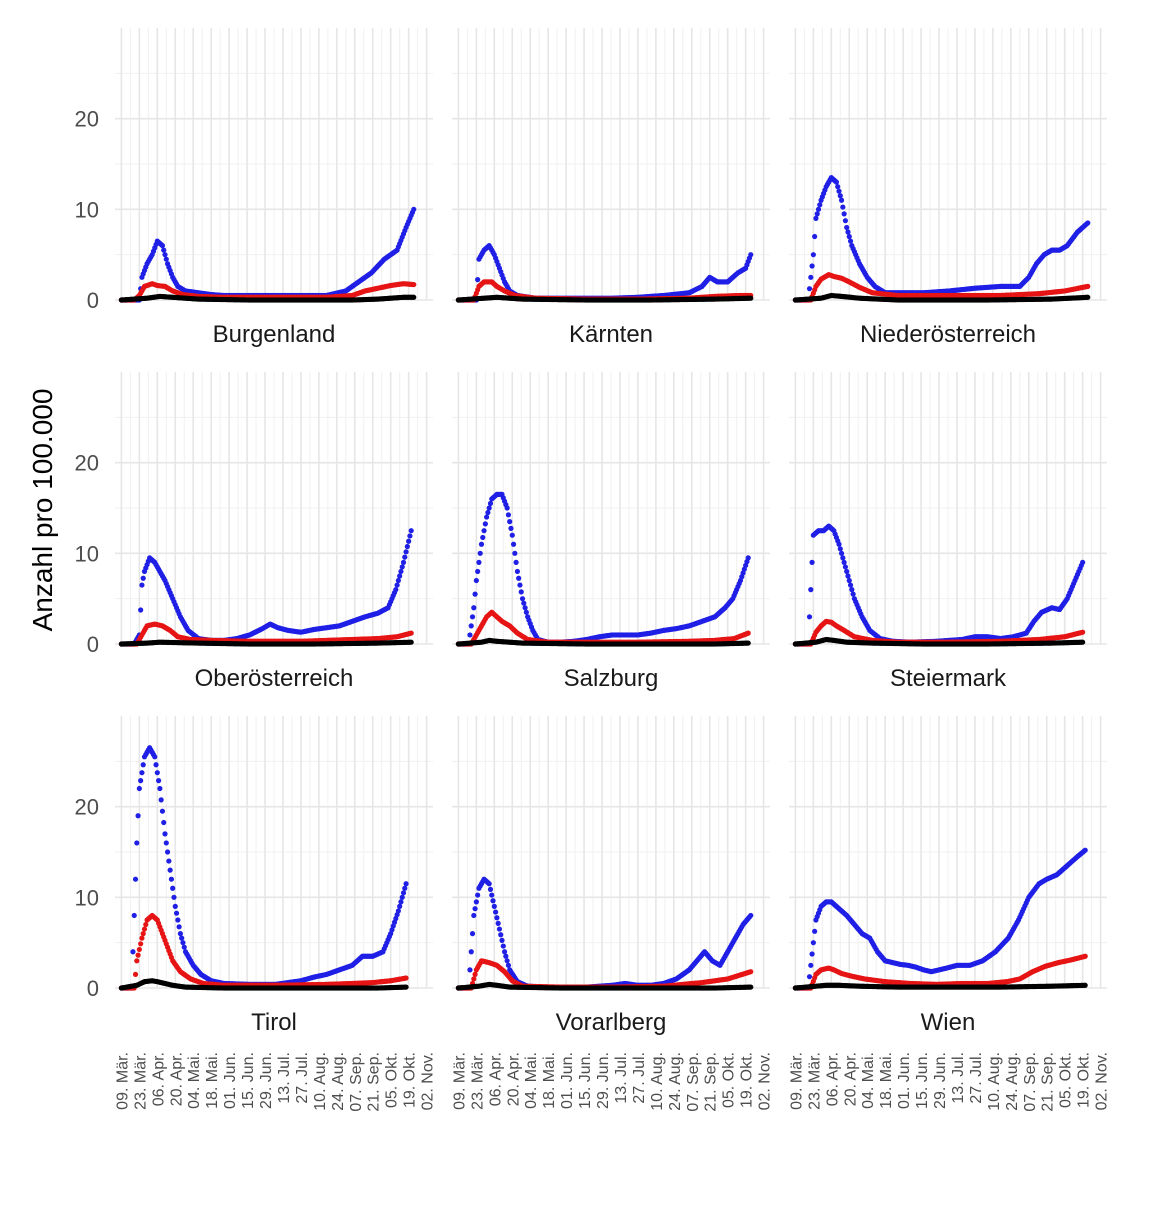  I want to click on panel-salzburg: Salzburg, so click(611, 532).